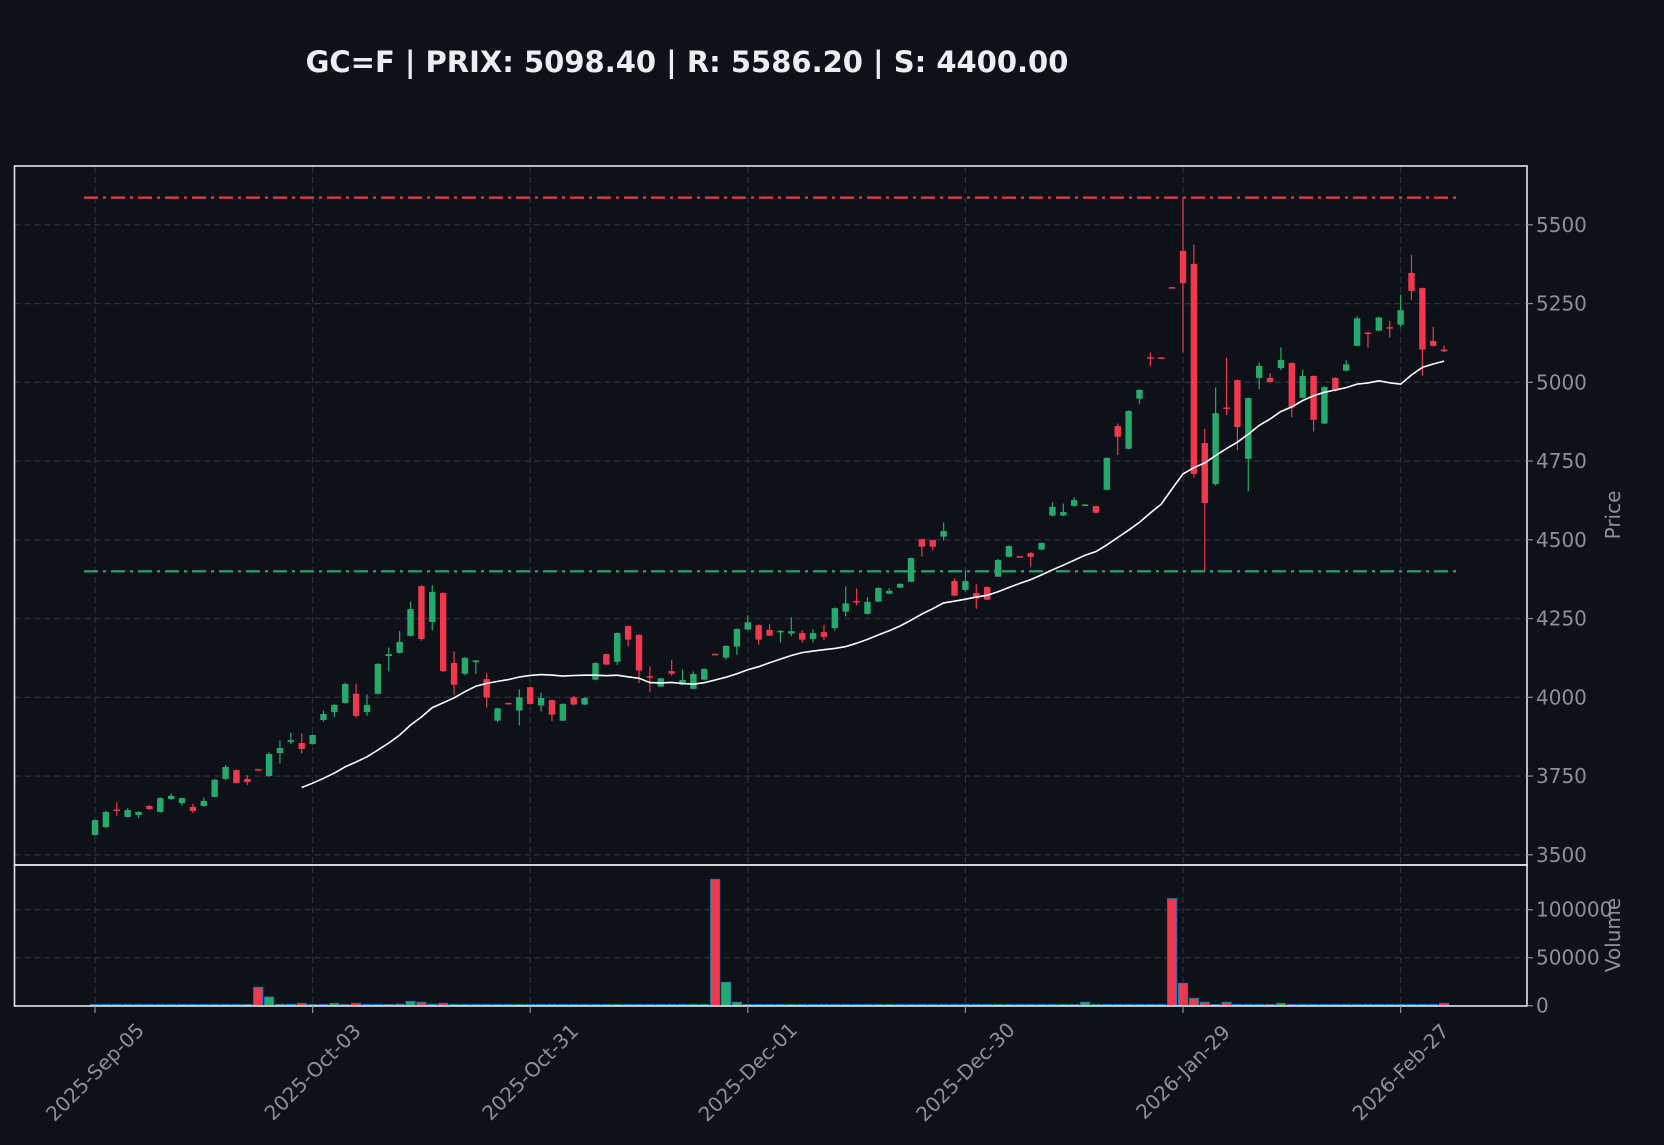 The image size is (1664, 1145). Describe the element at coordinates (1574, 910) in the screenshot. I see `volume-tick-label: 100000` at that location.